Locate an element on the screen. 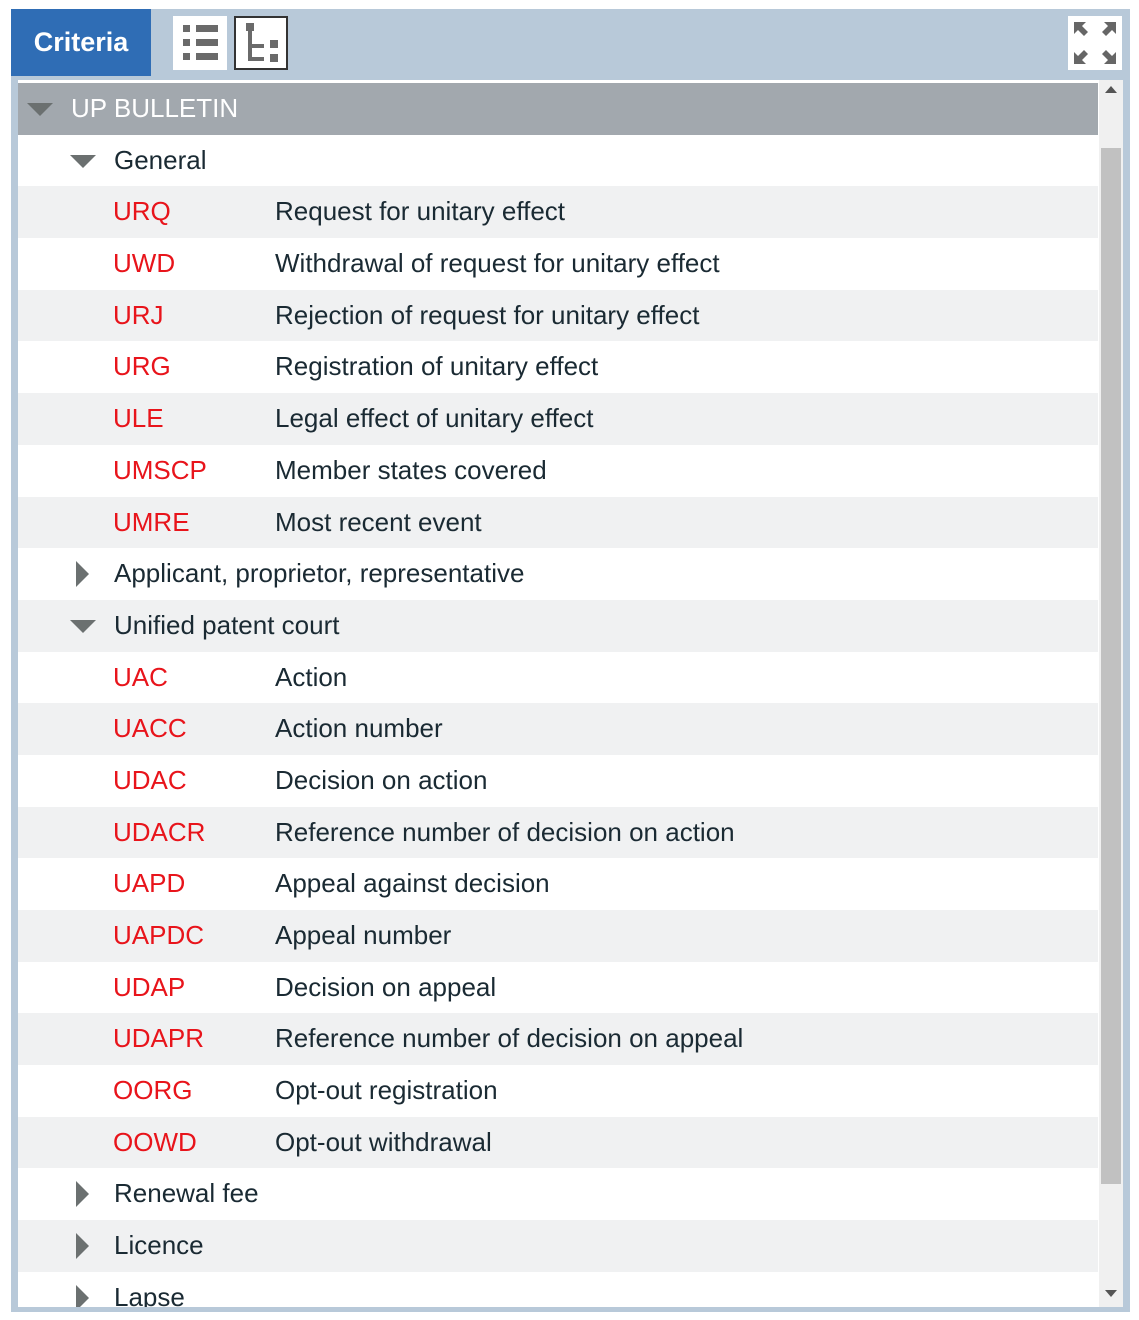 This screenshot has height=1320, width=1139. item-code: UDAC is located at coordinates (150, 781).